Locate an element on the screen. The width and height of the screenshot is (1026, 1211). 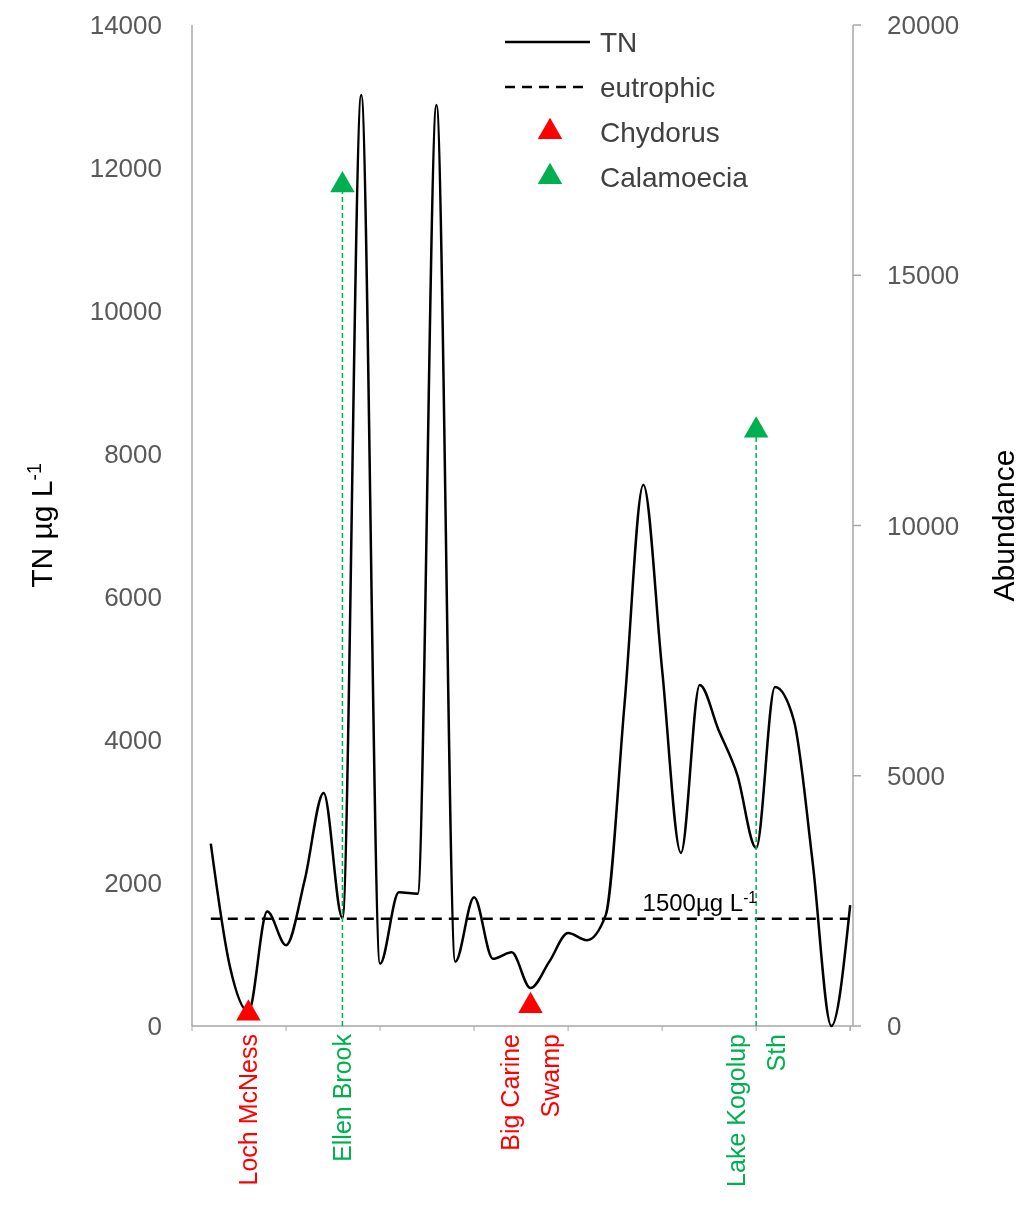
x-tick-label: Loch McNess is located at coordinates (248, 1110).